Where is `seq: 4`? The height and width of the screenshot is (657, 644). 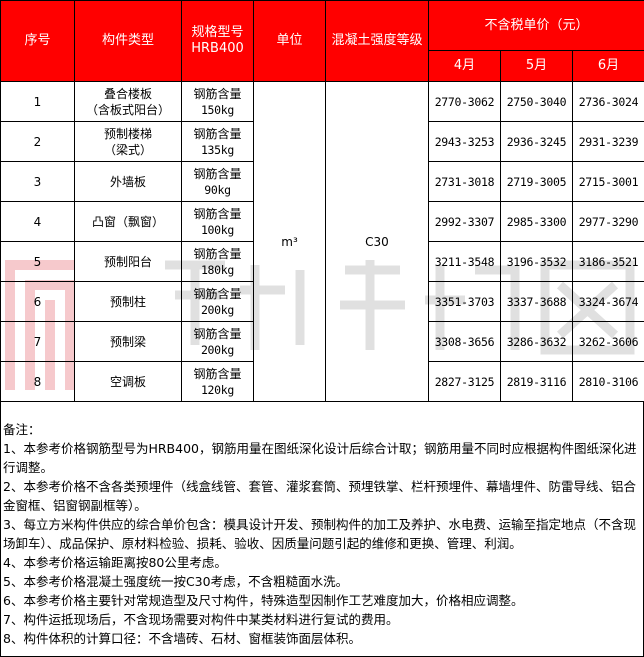 seq: 4 is located at coordinates (38, 222).